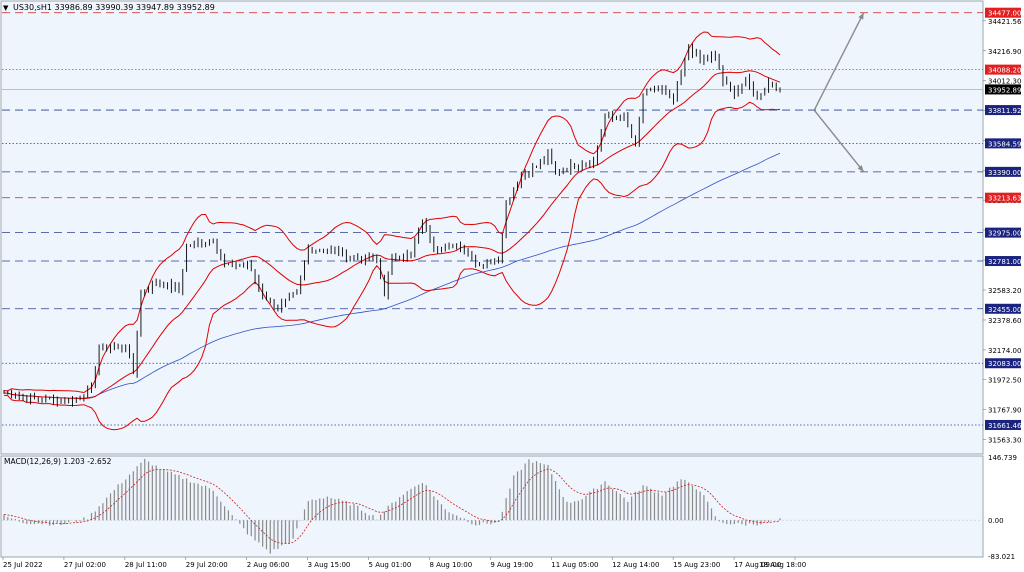 This screenshot has height=572, width=1024. I want to click on time-axis-label: 11 Aug 05:00, so click(574, 565).